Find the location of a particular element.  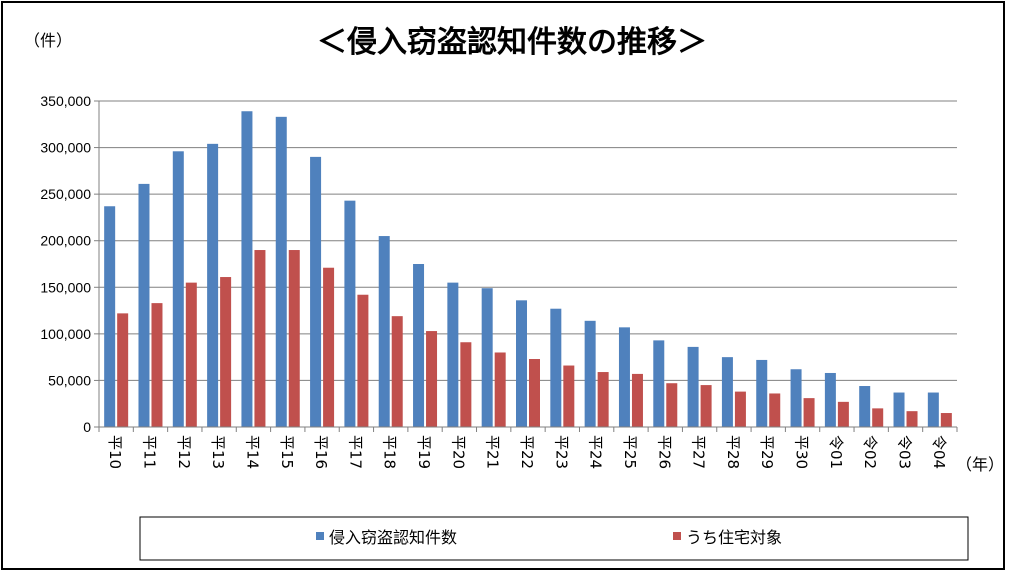

x-tick-label: 平18 is located at coordinates (390, 452).